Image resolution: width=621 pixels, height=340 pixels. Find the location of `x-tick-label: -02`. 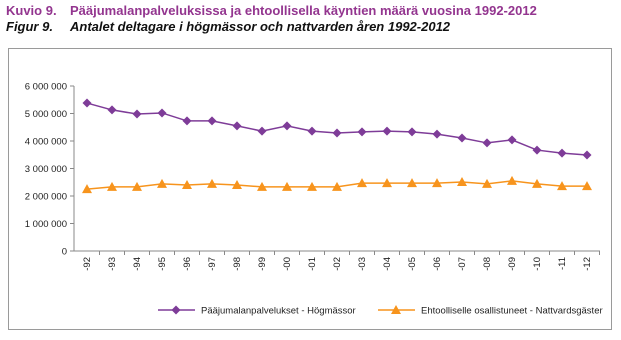

x-tick-label: -02 is located at coordinates (337, 264).